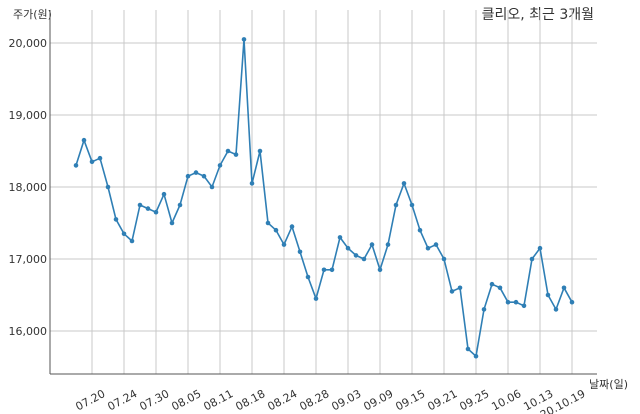 This screenshot has width=640, height=414. What do you see at coordinates (90, 400) in the screenshot?
I see `x-tick-label: 07.20` at bounding box center [90, 400].